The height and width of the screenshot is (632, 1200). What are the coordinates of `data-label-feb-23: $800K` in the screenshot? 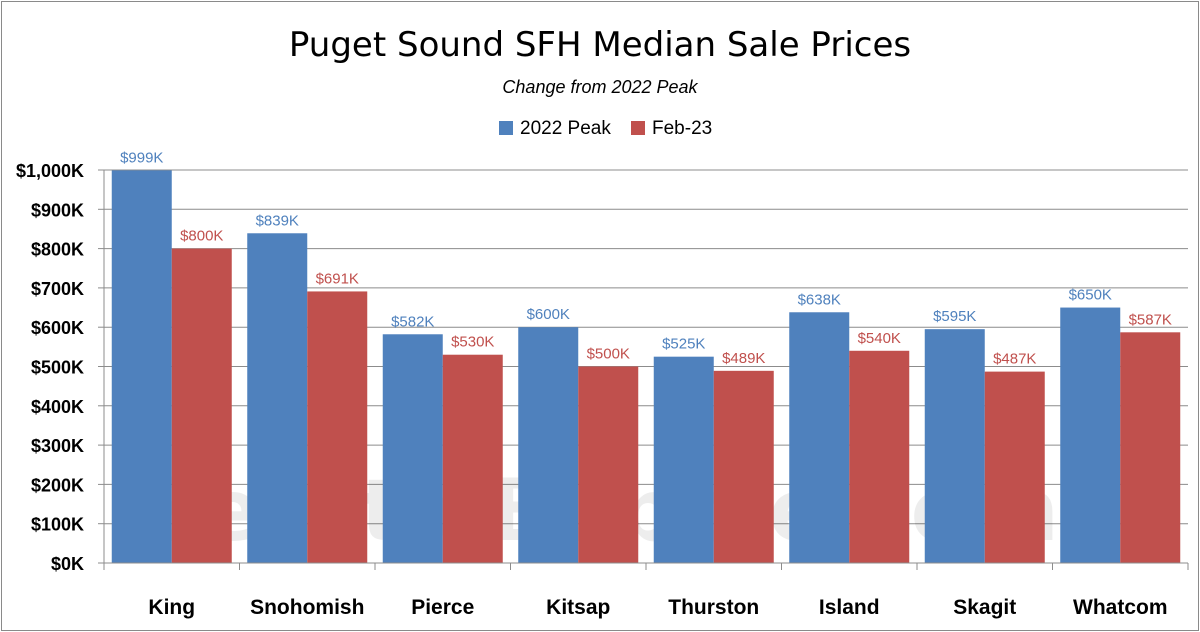 It's located at (201, 236).